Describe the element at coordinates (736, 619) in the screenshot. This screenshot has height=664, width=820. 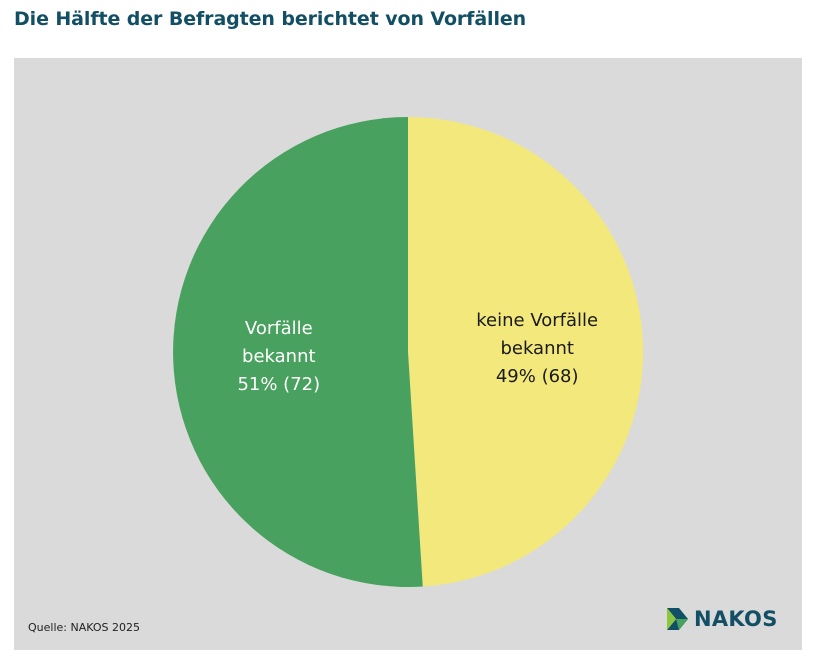
I see `logo-text: NAKOS` at that location.